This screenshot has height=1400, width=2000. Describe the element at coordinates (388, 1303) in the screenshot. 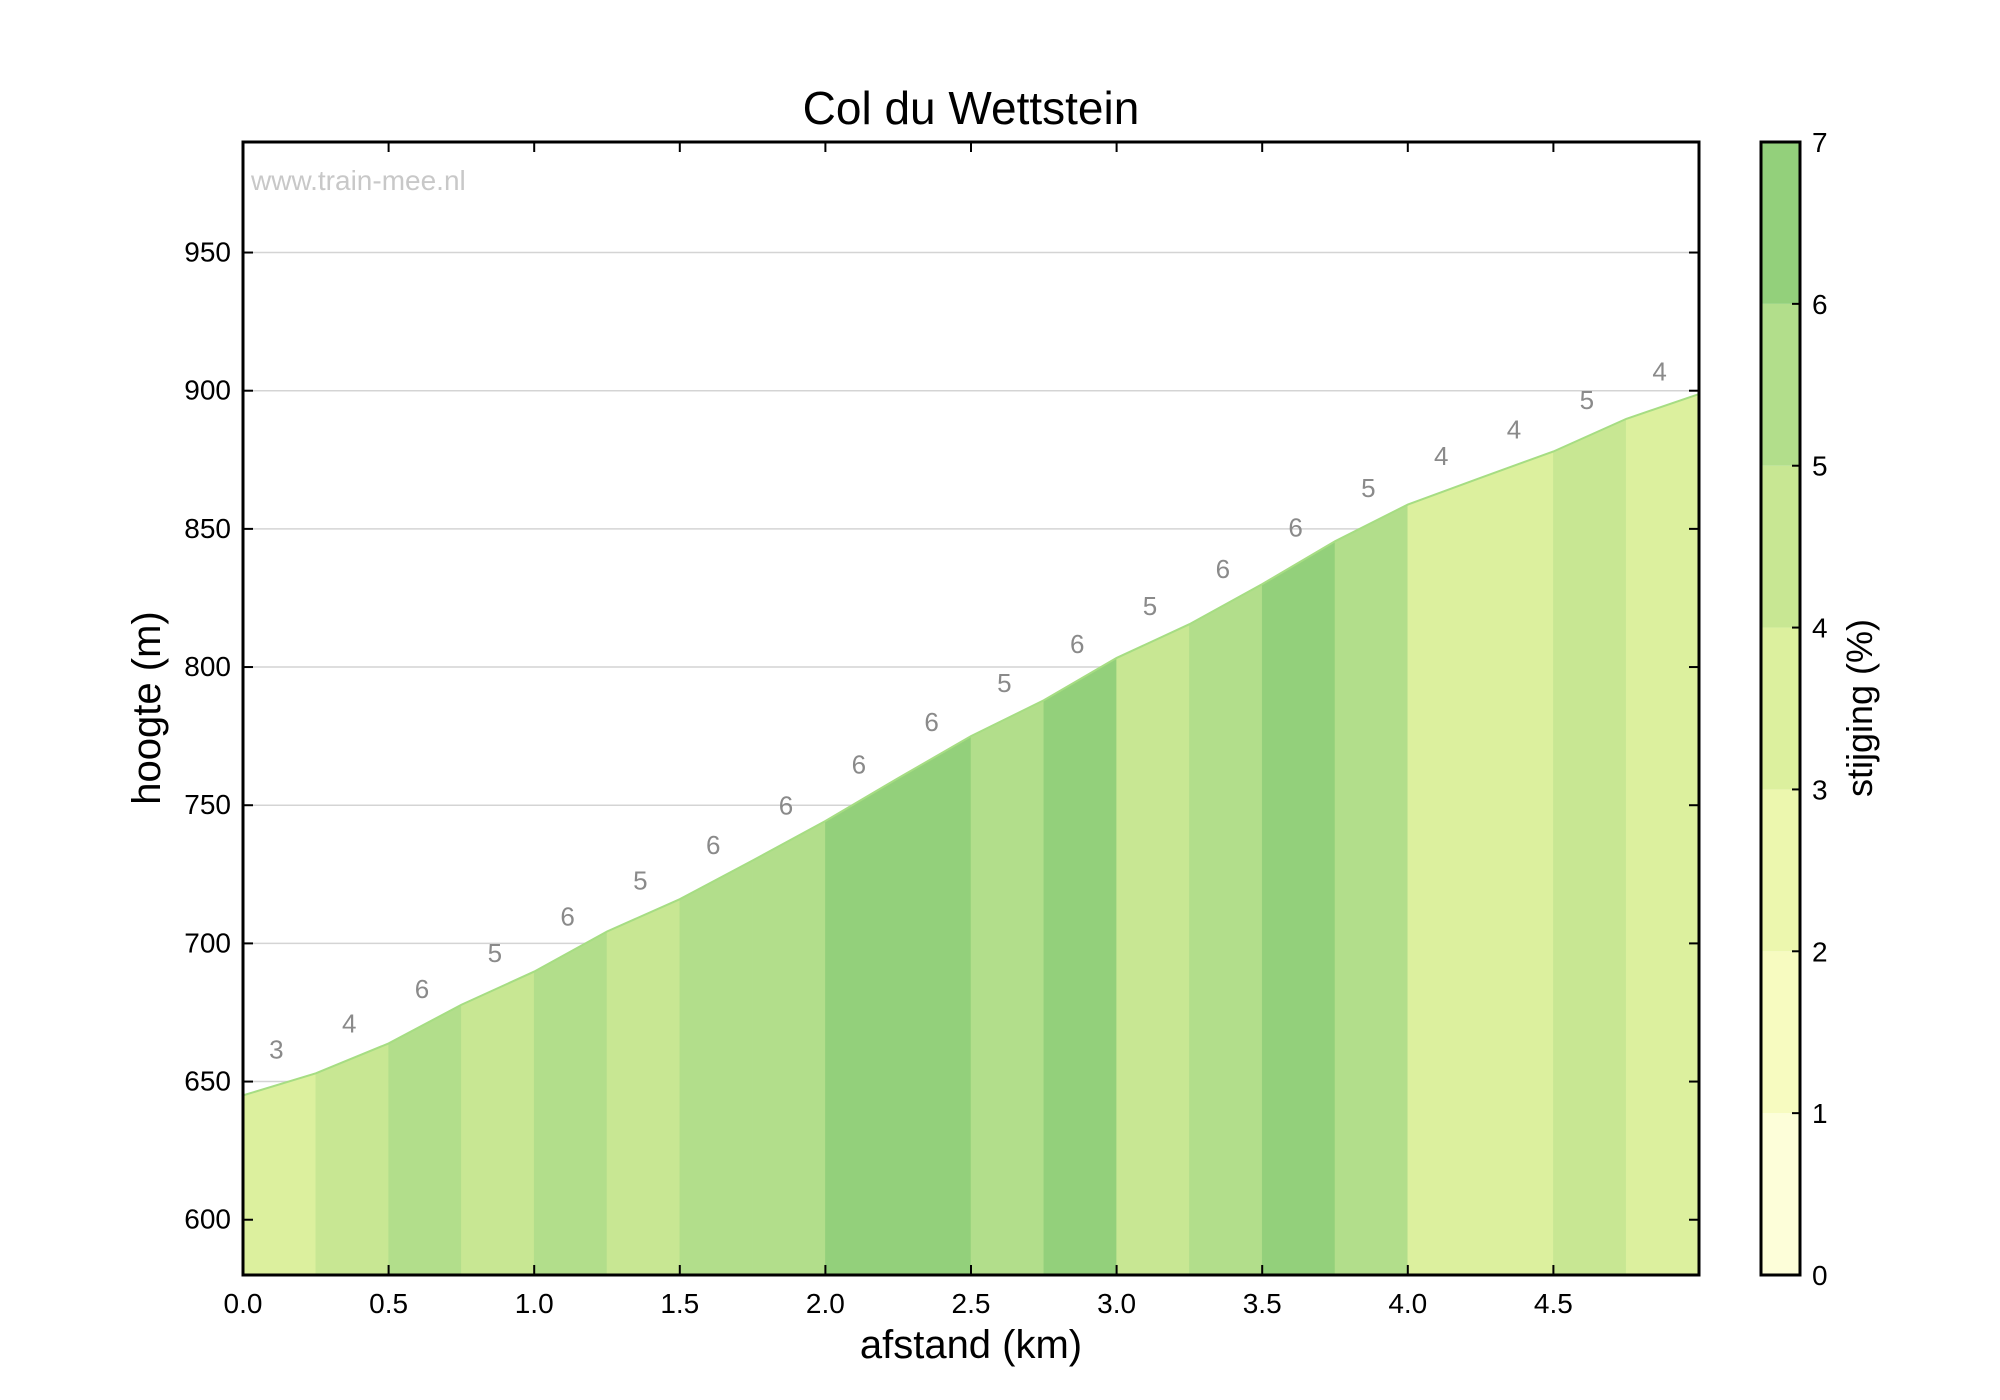

I see `x-tick-label: 0.5` at that location.